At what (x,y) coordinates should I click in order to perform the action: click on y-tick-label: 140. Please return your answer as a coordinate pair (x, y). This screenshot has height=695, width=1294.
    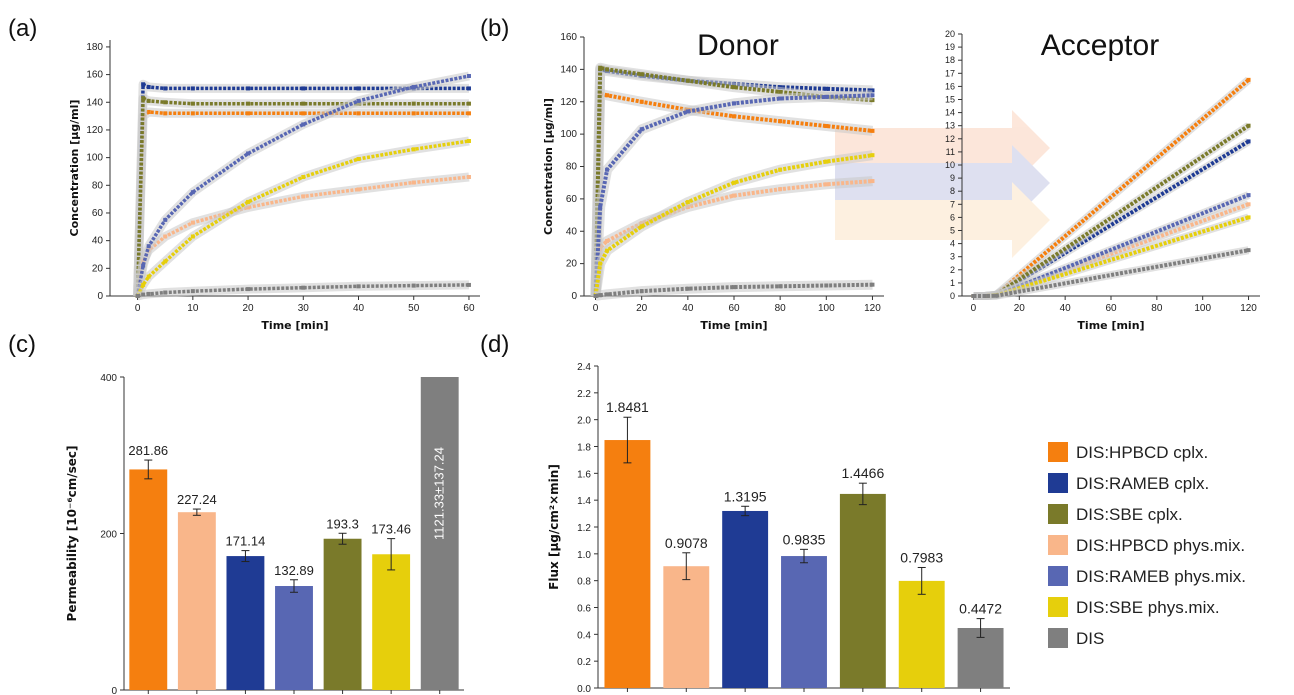
    Looking at the image, I should click on (94, 102).